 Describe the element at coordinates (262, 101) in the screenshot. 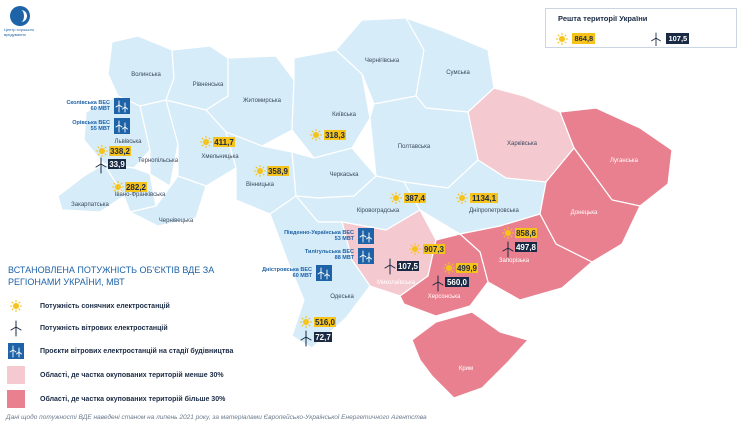

I see `label-zhytomyrska: Житомирська` at that location.